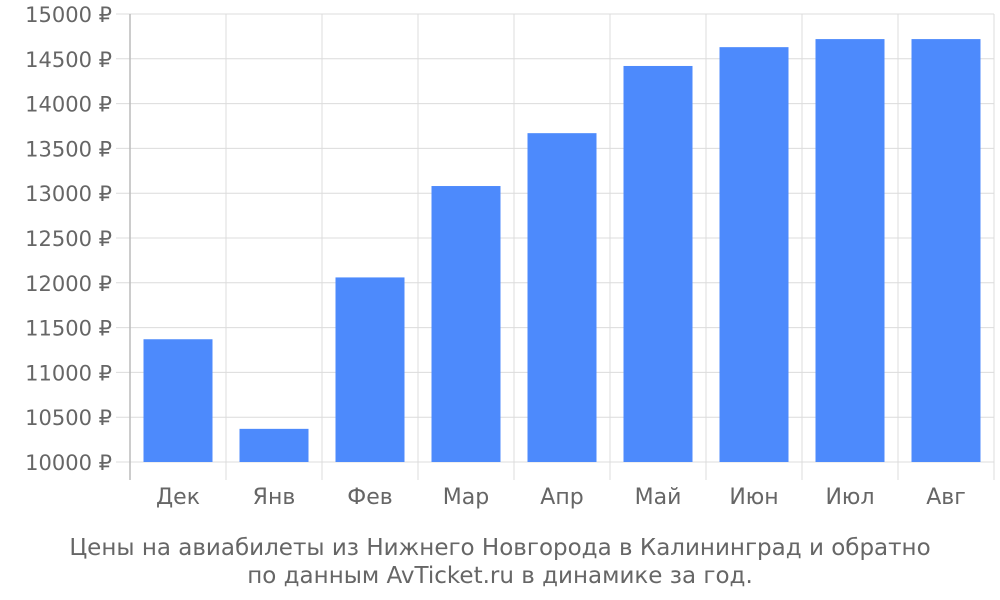  Describe the element at coordinates (68, 463) in the screenshot. I see `y-tick-label: 10000 ₽` at that location.